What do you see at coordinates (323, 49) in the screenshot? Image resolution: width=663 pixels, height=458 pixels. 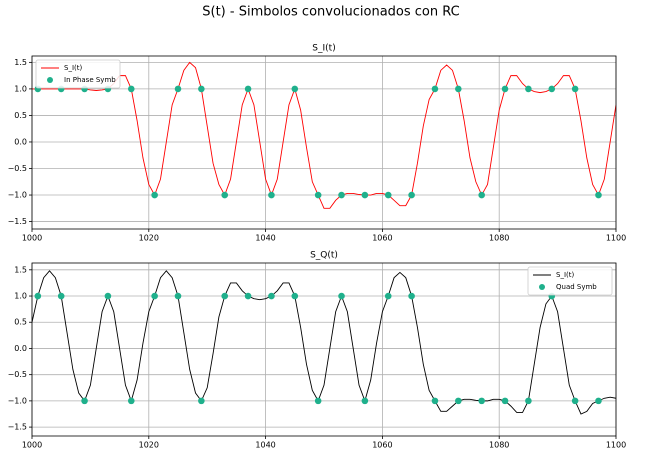 I see `axes-title: S_I(t)` at bounding box center [323, 49].